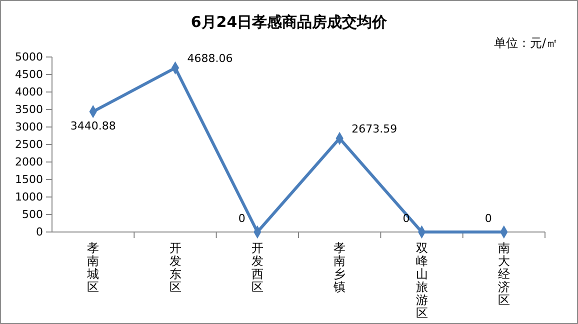 This screenshot has width=578, height=324. Describe the element at coordinates (289, 22) in the screenshot. I see `chart-title: 6月24日孝感商品房成交均价` at that location.